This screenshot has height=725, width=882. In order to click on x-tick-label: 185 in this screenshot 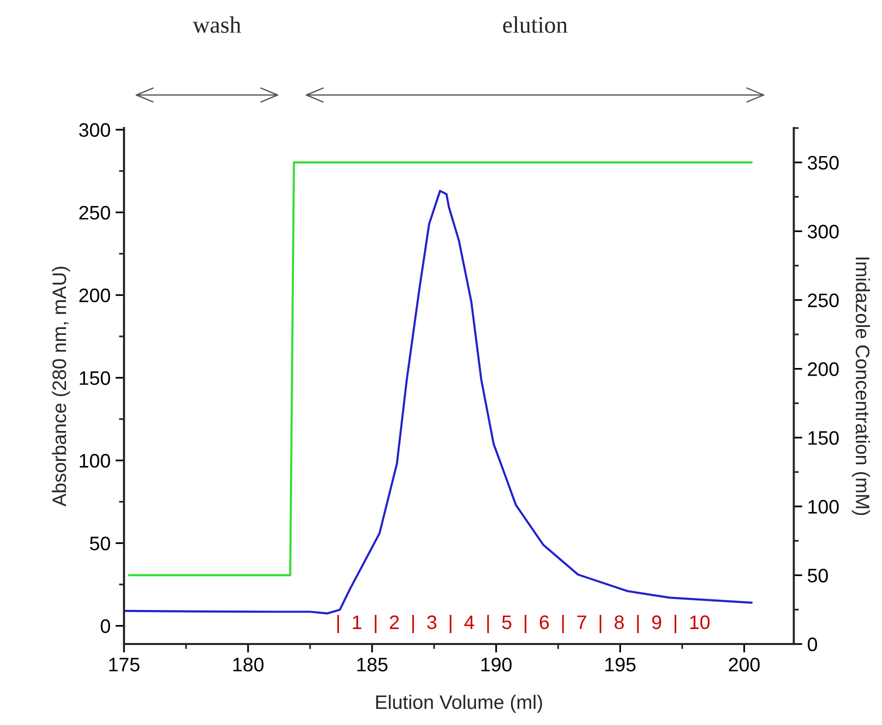, I will do `click(372, 665)`.